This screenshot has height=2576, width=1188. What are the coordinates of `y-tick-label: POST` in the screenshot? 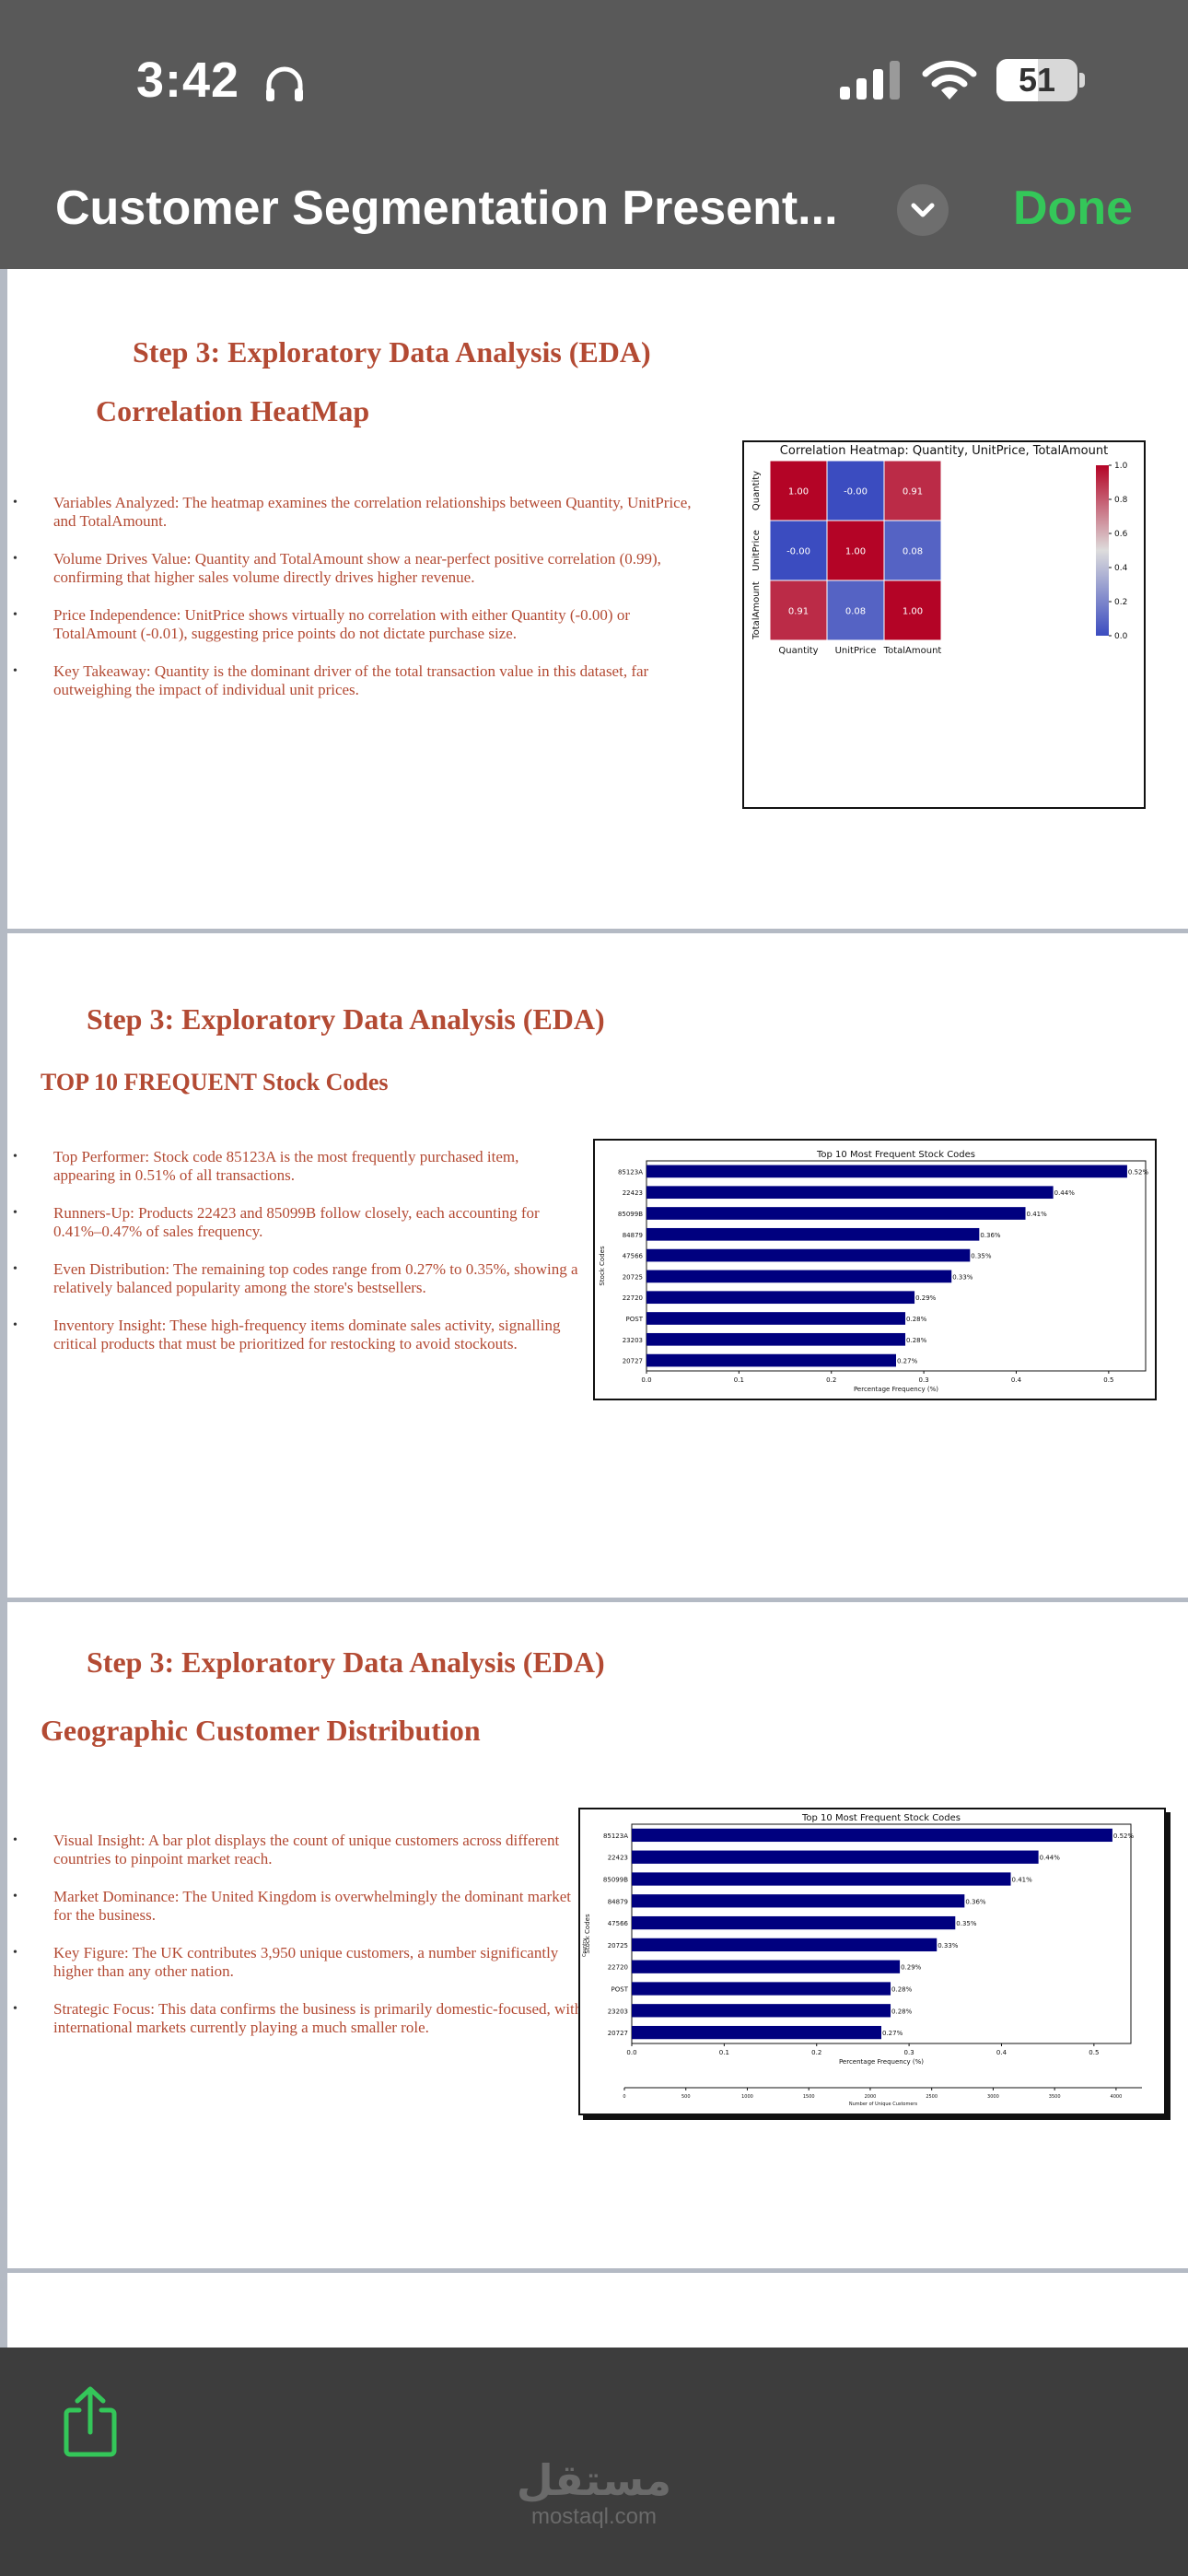 It's located at (635, 1319).